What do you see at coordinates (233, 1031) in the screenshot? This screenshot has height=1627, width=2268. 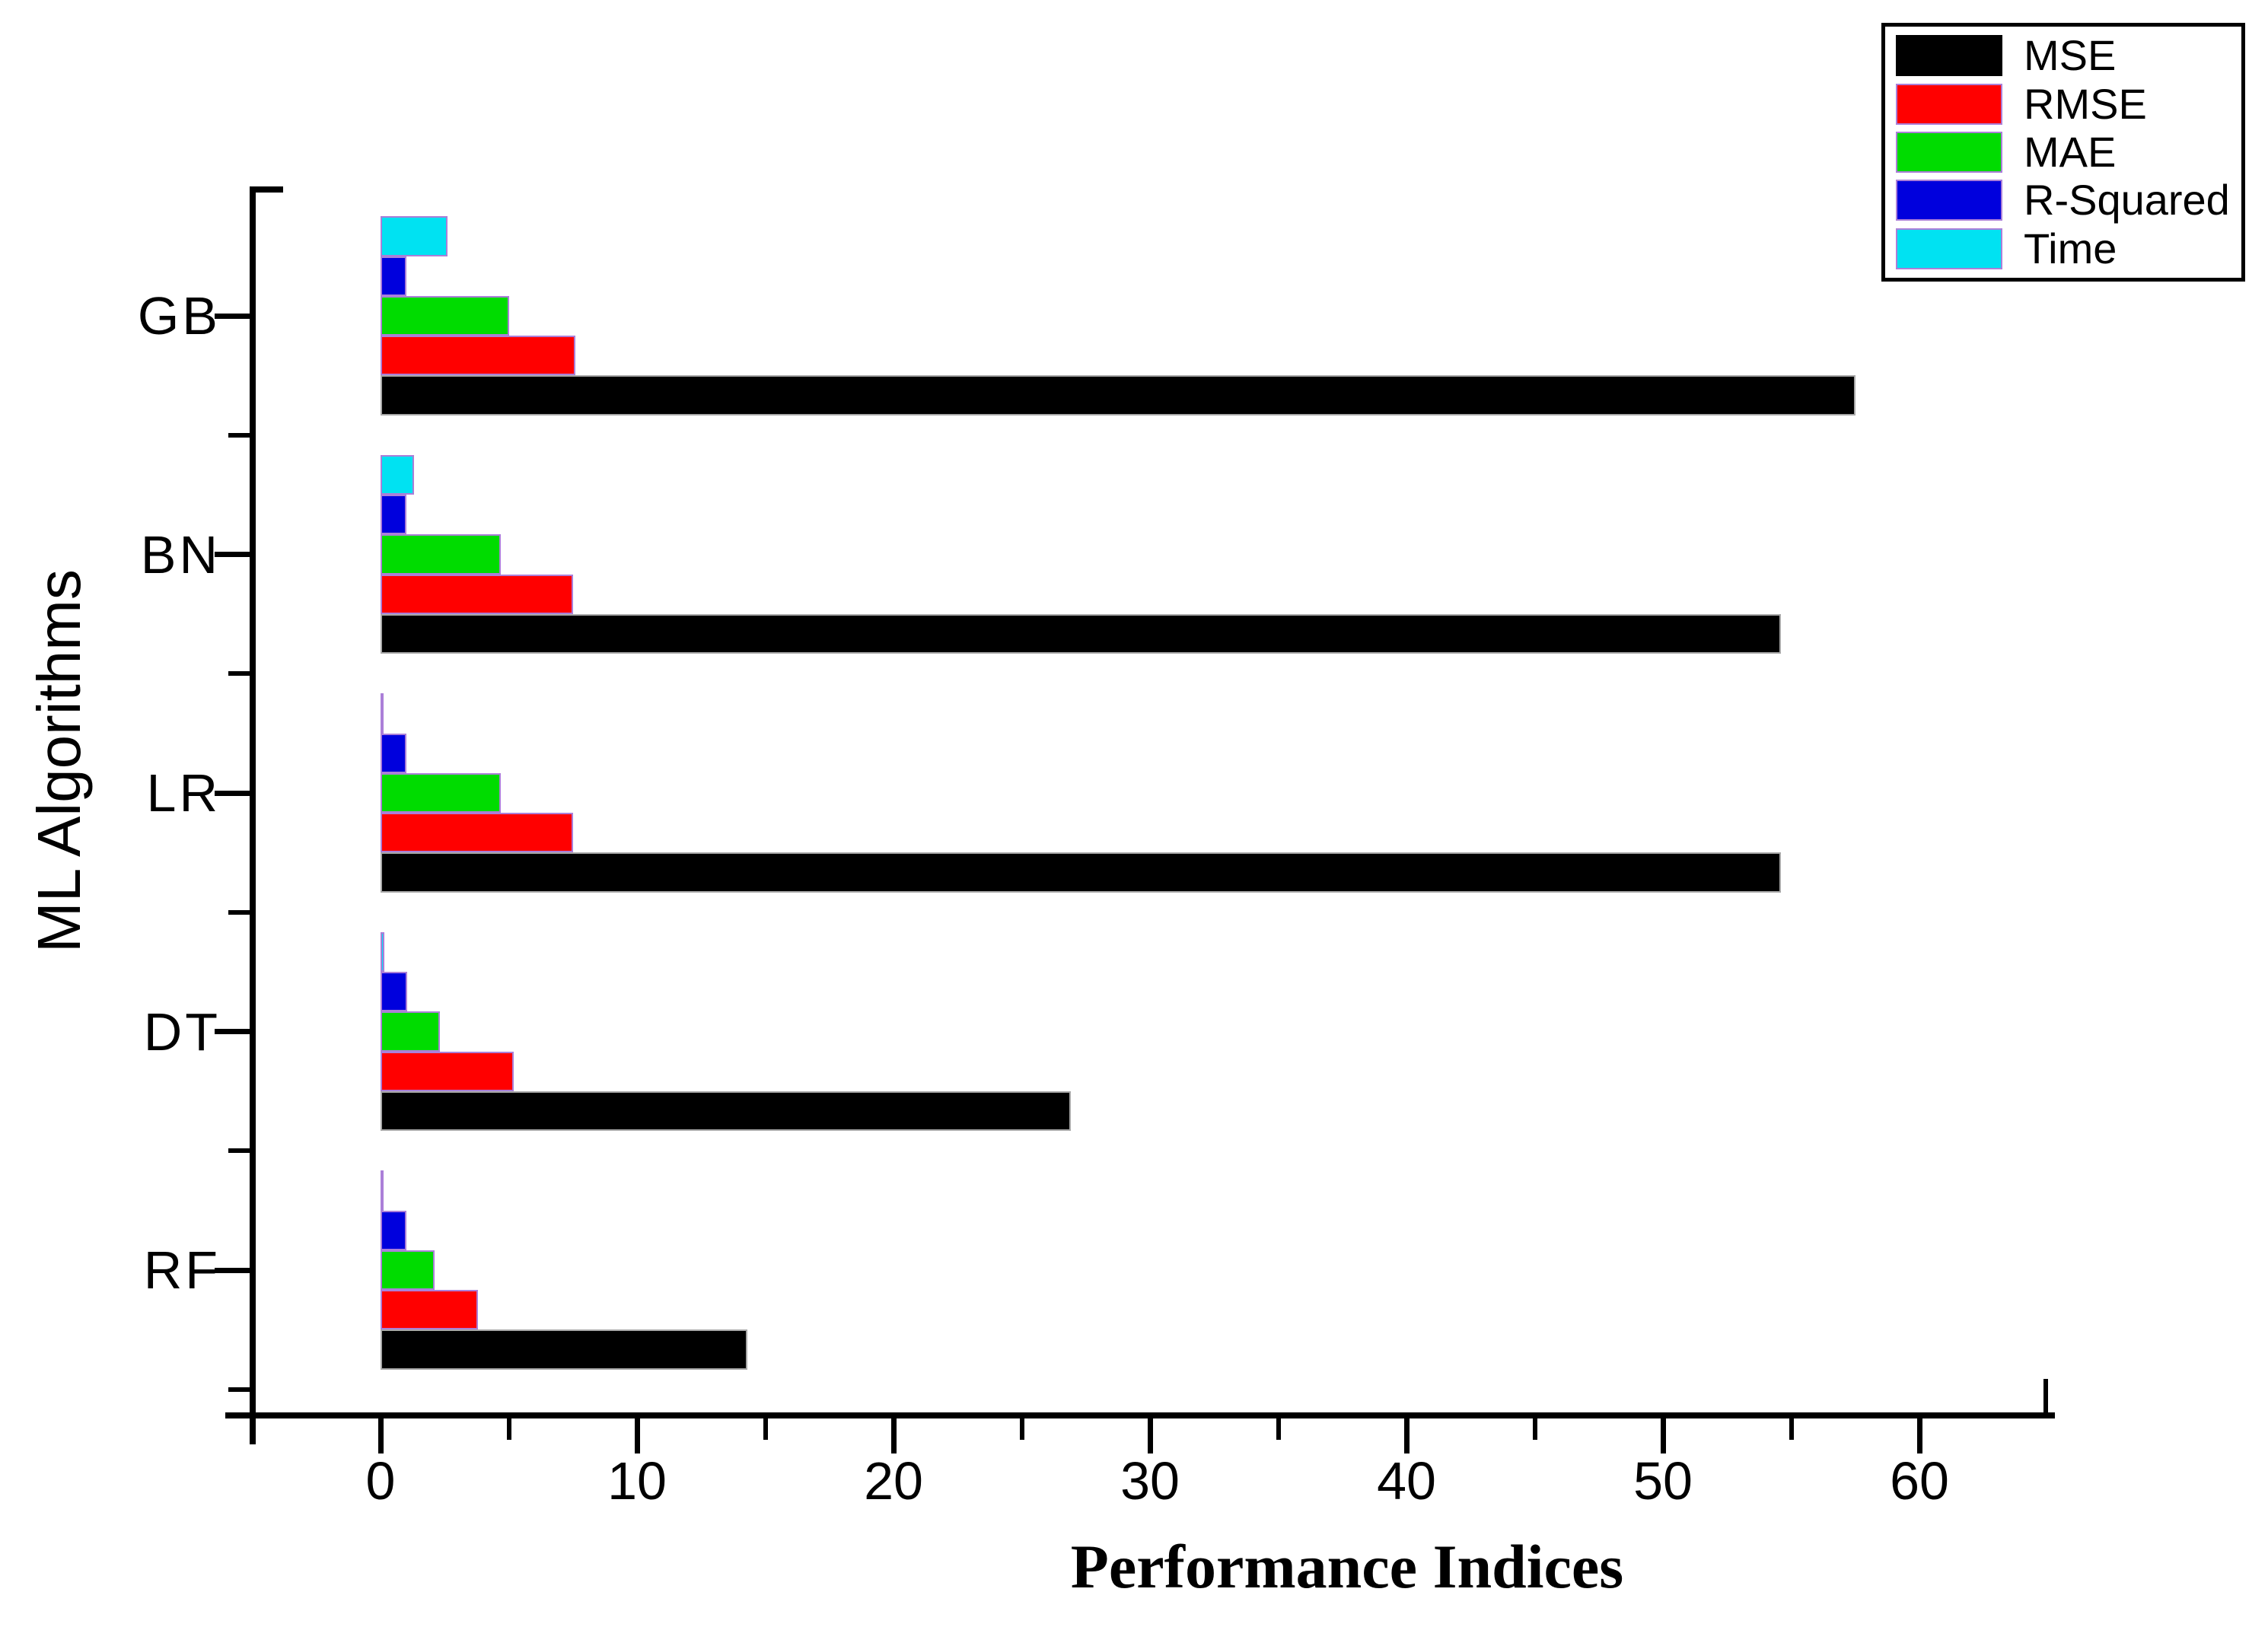 I see `y-major-tick-DT` at bounding box center [233, 1031].